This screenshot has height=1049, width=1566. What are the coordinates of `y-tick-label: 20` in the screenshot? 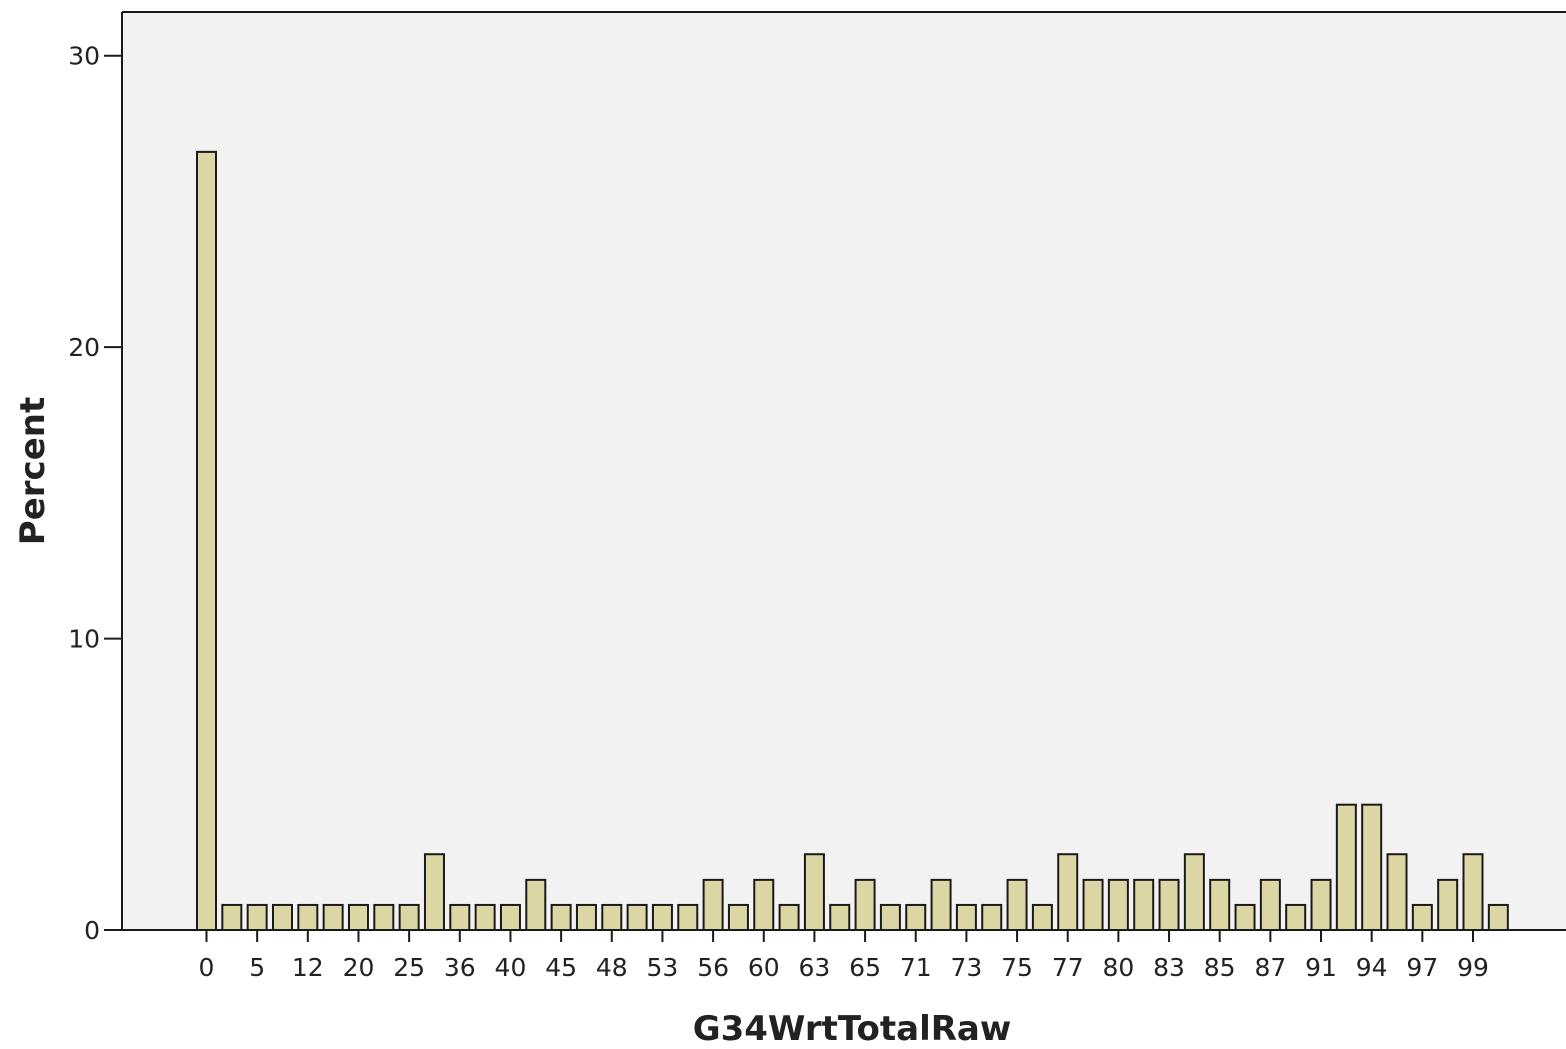 It's located at (84, 347).